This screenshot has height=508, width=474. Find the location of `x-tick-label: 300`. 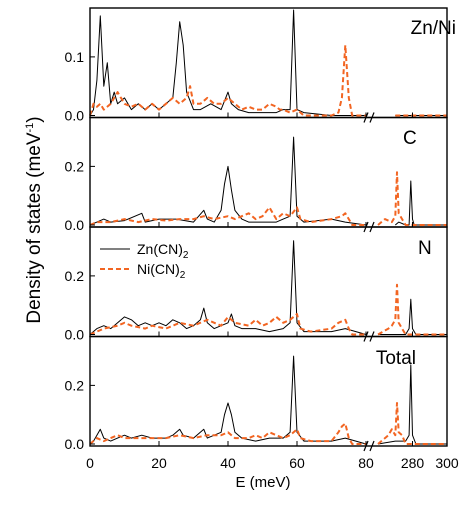

x-tick-label: 300 is located at coordinates (447, 463).